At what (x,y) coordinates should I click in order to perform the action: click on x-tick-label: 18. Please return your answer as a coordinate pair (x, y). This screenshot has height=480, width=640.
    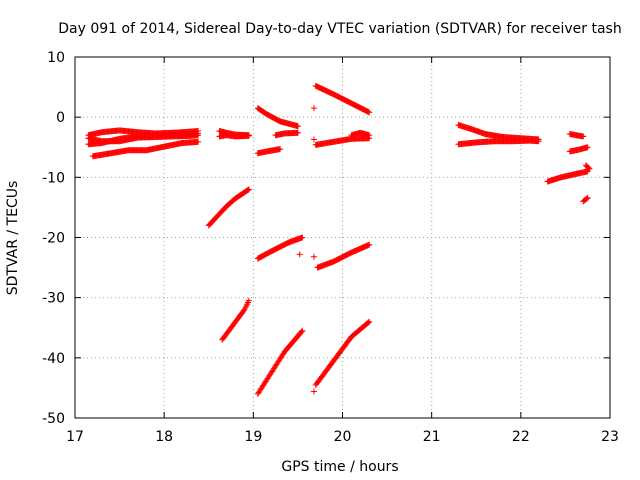
    Looking at the image, I should click on (164, 437).